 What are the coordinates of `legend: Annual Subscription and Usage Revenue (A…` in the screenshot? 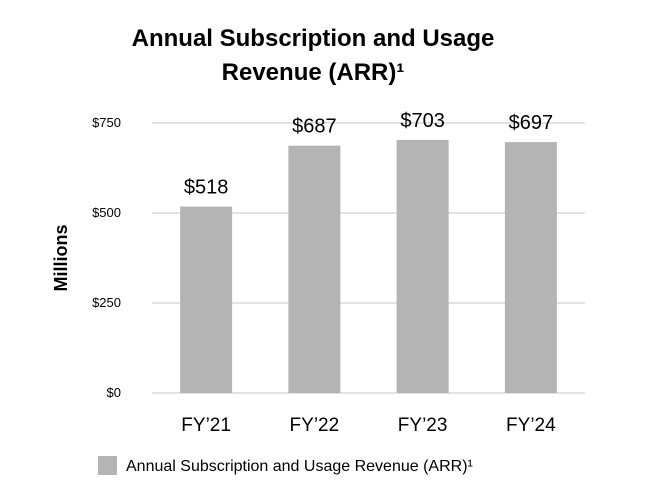 It's located at (285, 465).